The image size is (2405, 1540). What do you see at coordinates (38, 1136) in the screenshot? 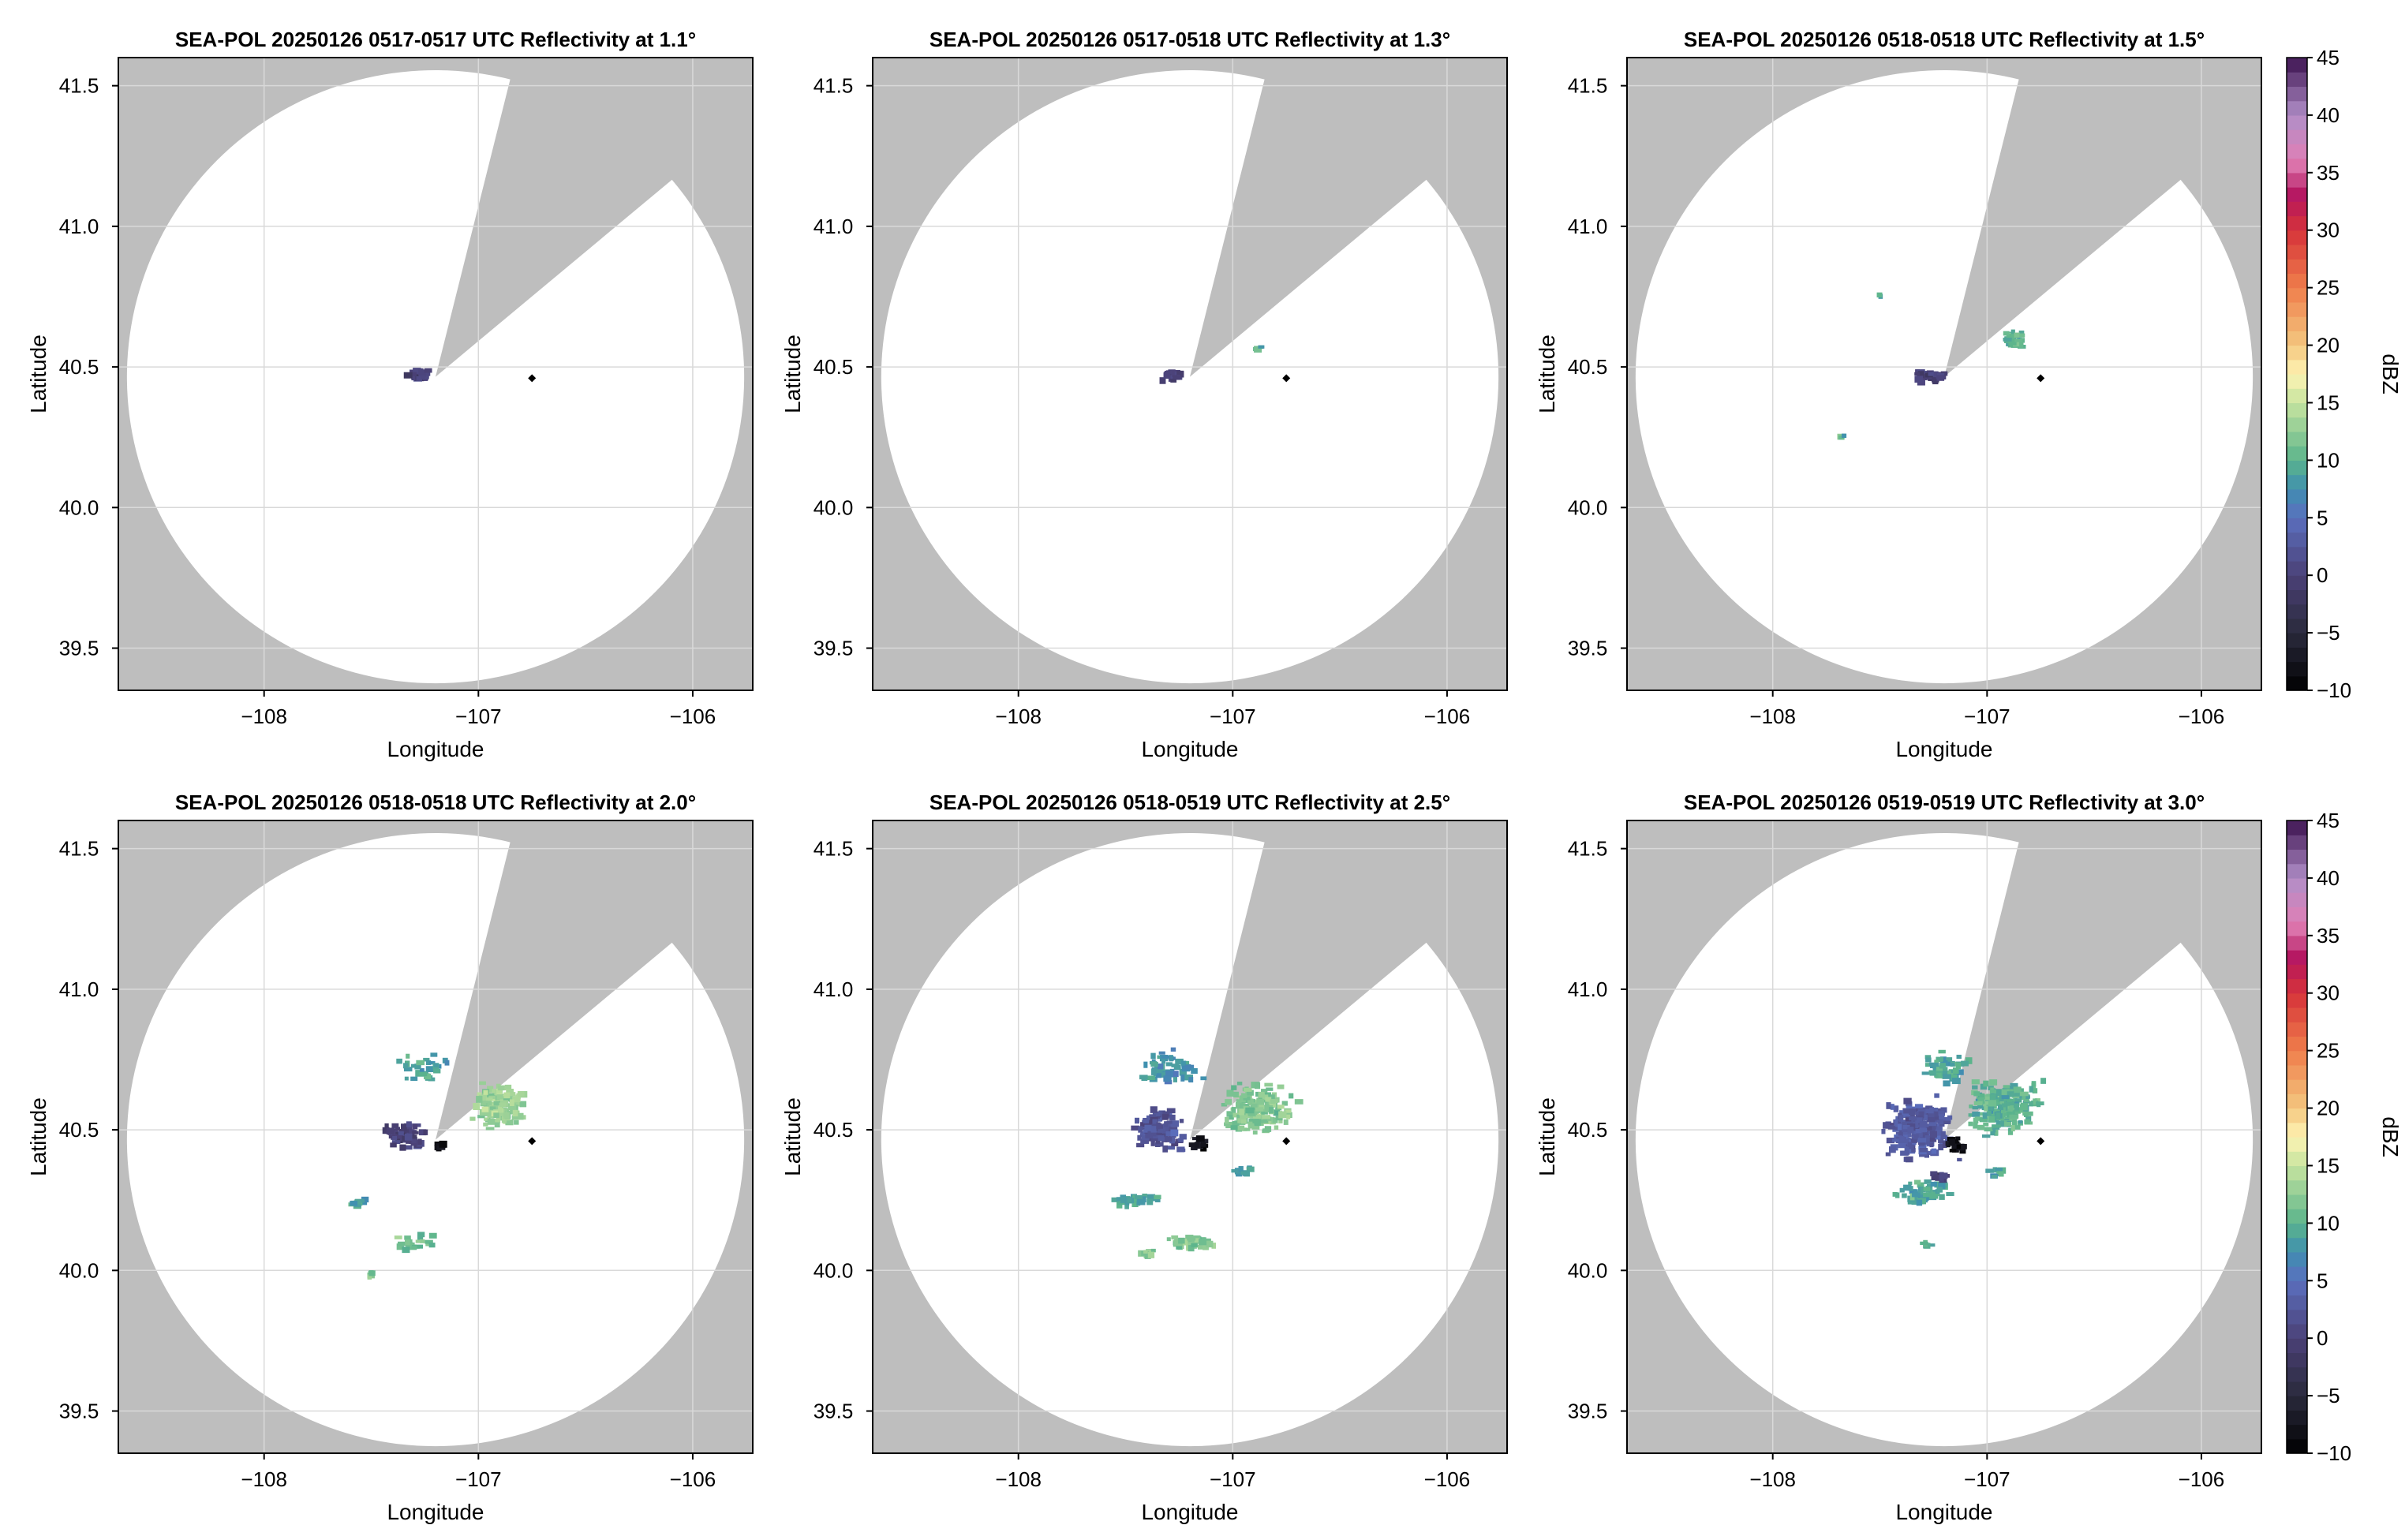
I see `y-axis-label: Latitude` at bounding box center [38, 1136].